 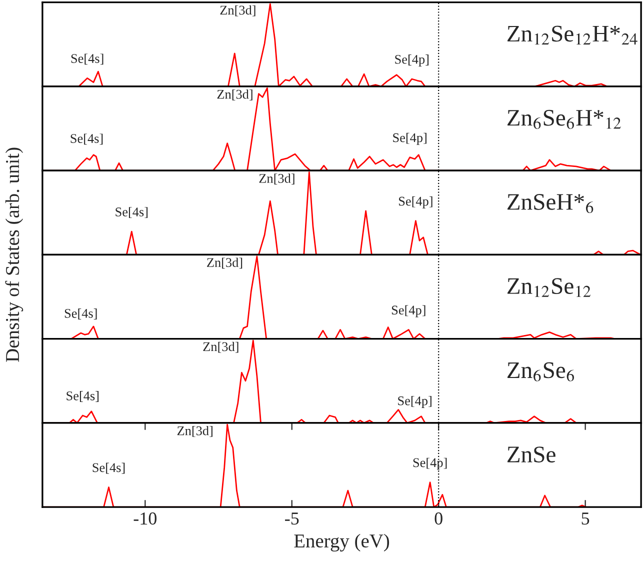 I want to click on x-tick-label: -5, so click(x=292, y=518).